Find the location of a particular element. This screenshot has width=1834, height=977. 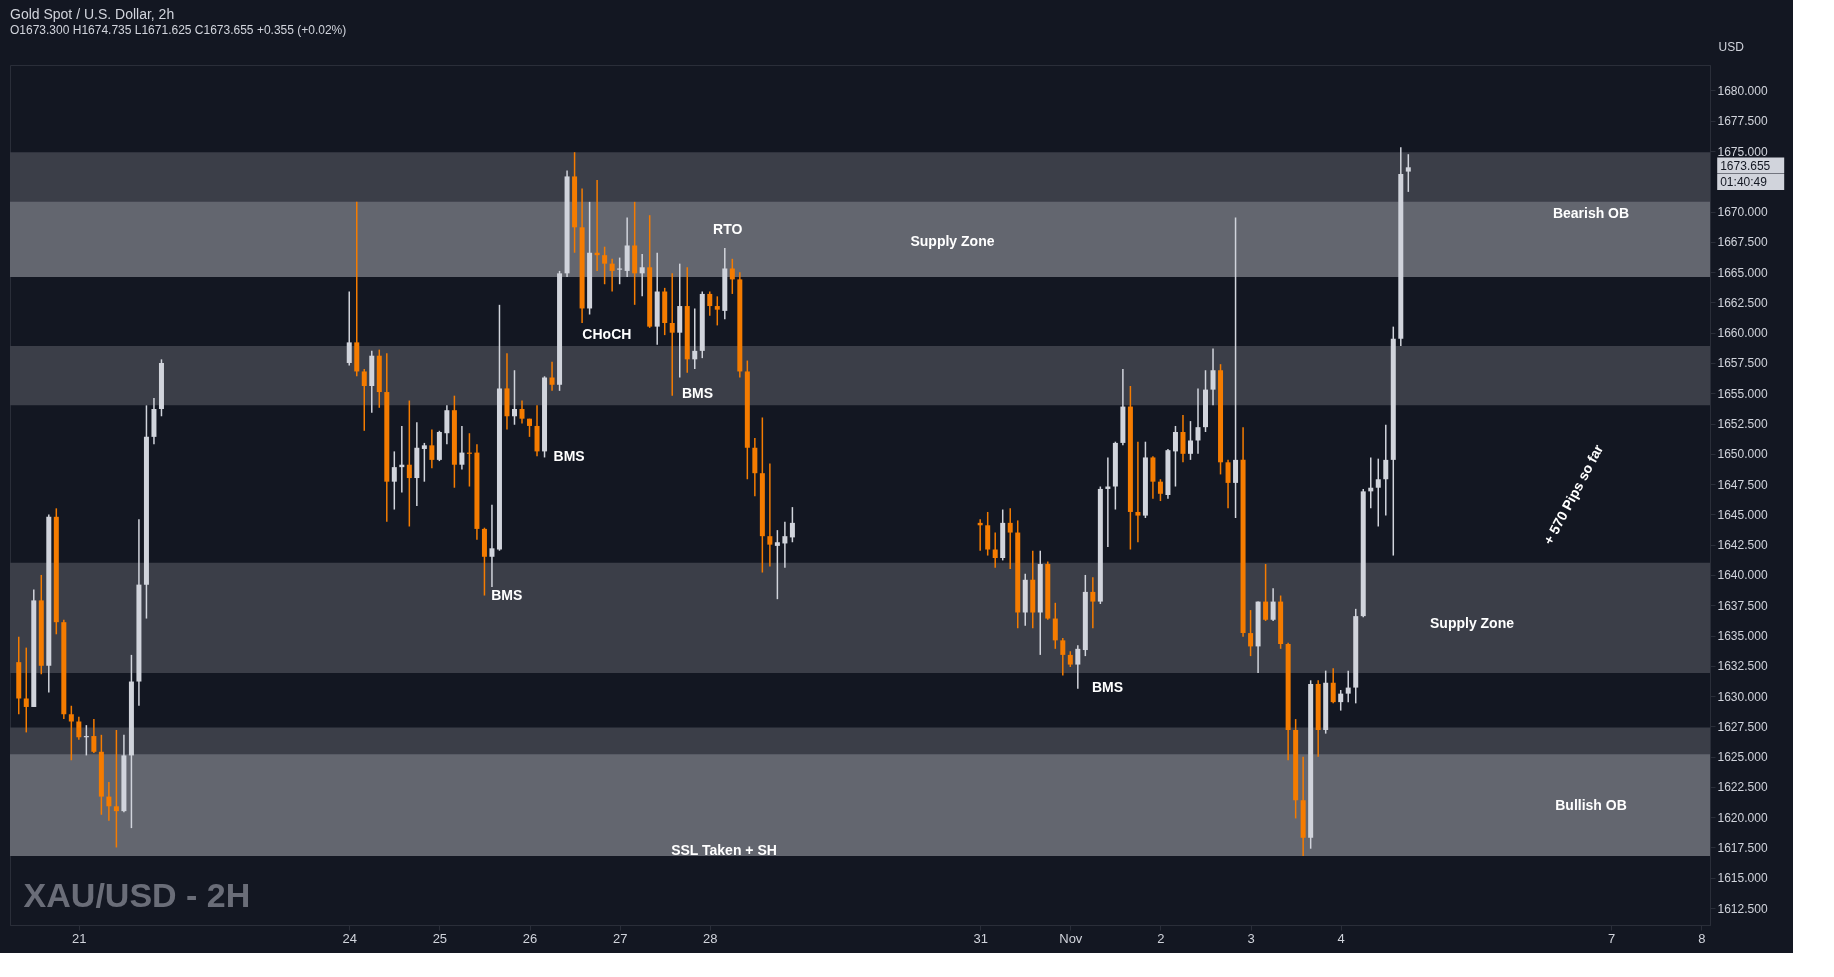

annotation: RTO is located at coordinates (728, 228).